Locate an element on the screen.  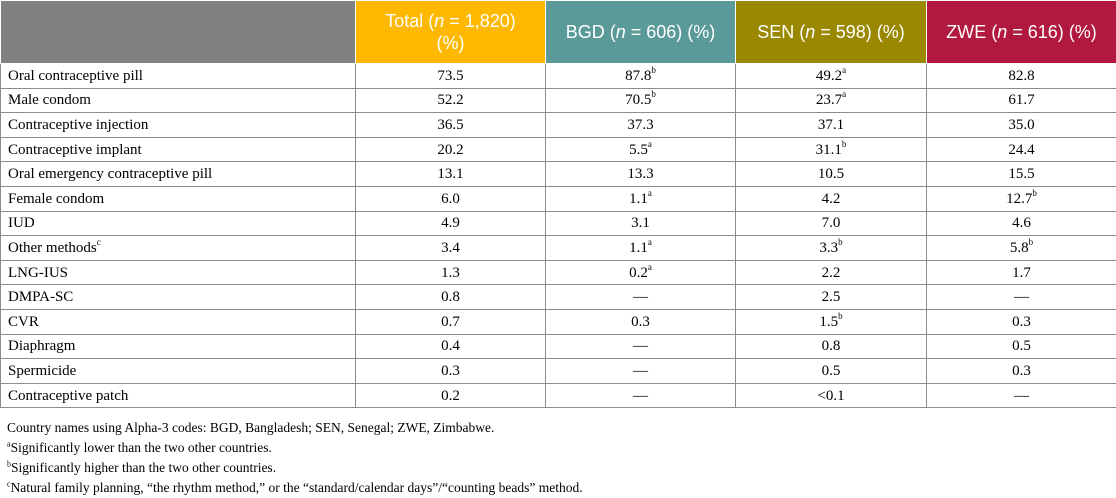
sen-cell: <0.1 is located at coordinates (831, 395).